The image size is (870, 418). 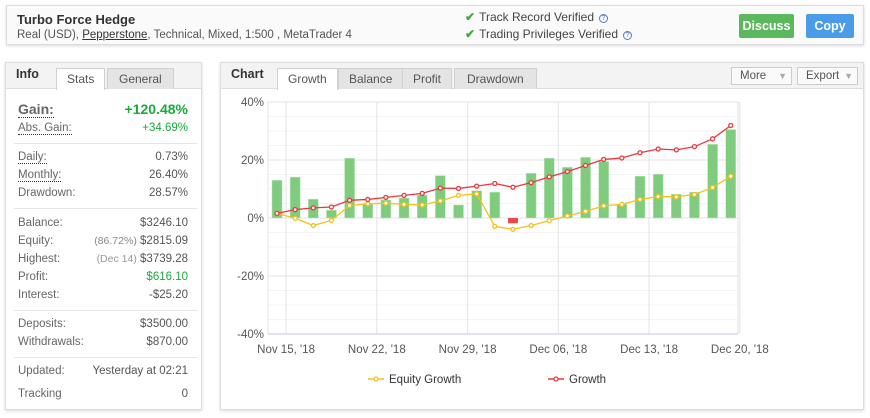 I want to click on x-tick-label: Dec 13, '18, so click(x=649, y=350).